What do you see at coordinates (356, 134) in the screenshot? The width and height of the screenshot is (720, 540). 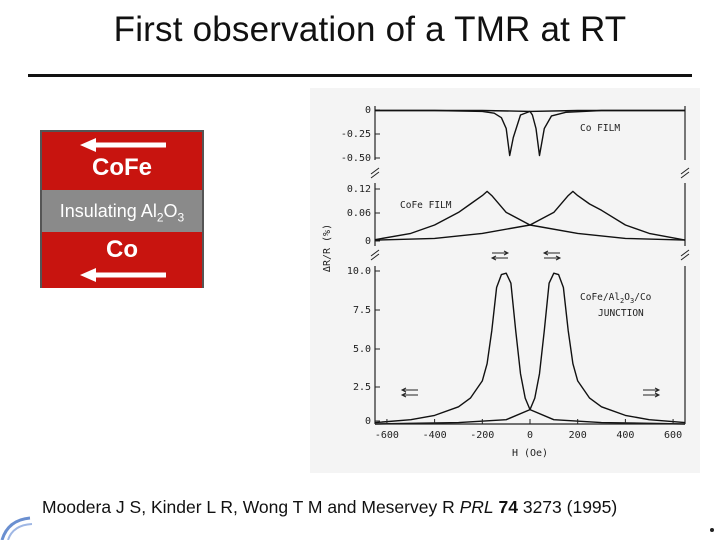 I see `y-tick-label: -0.25` at bounding box center [356, 134].